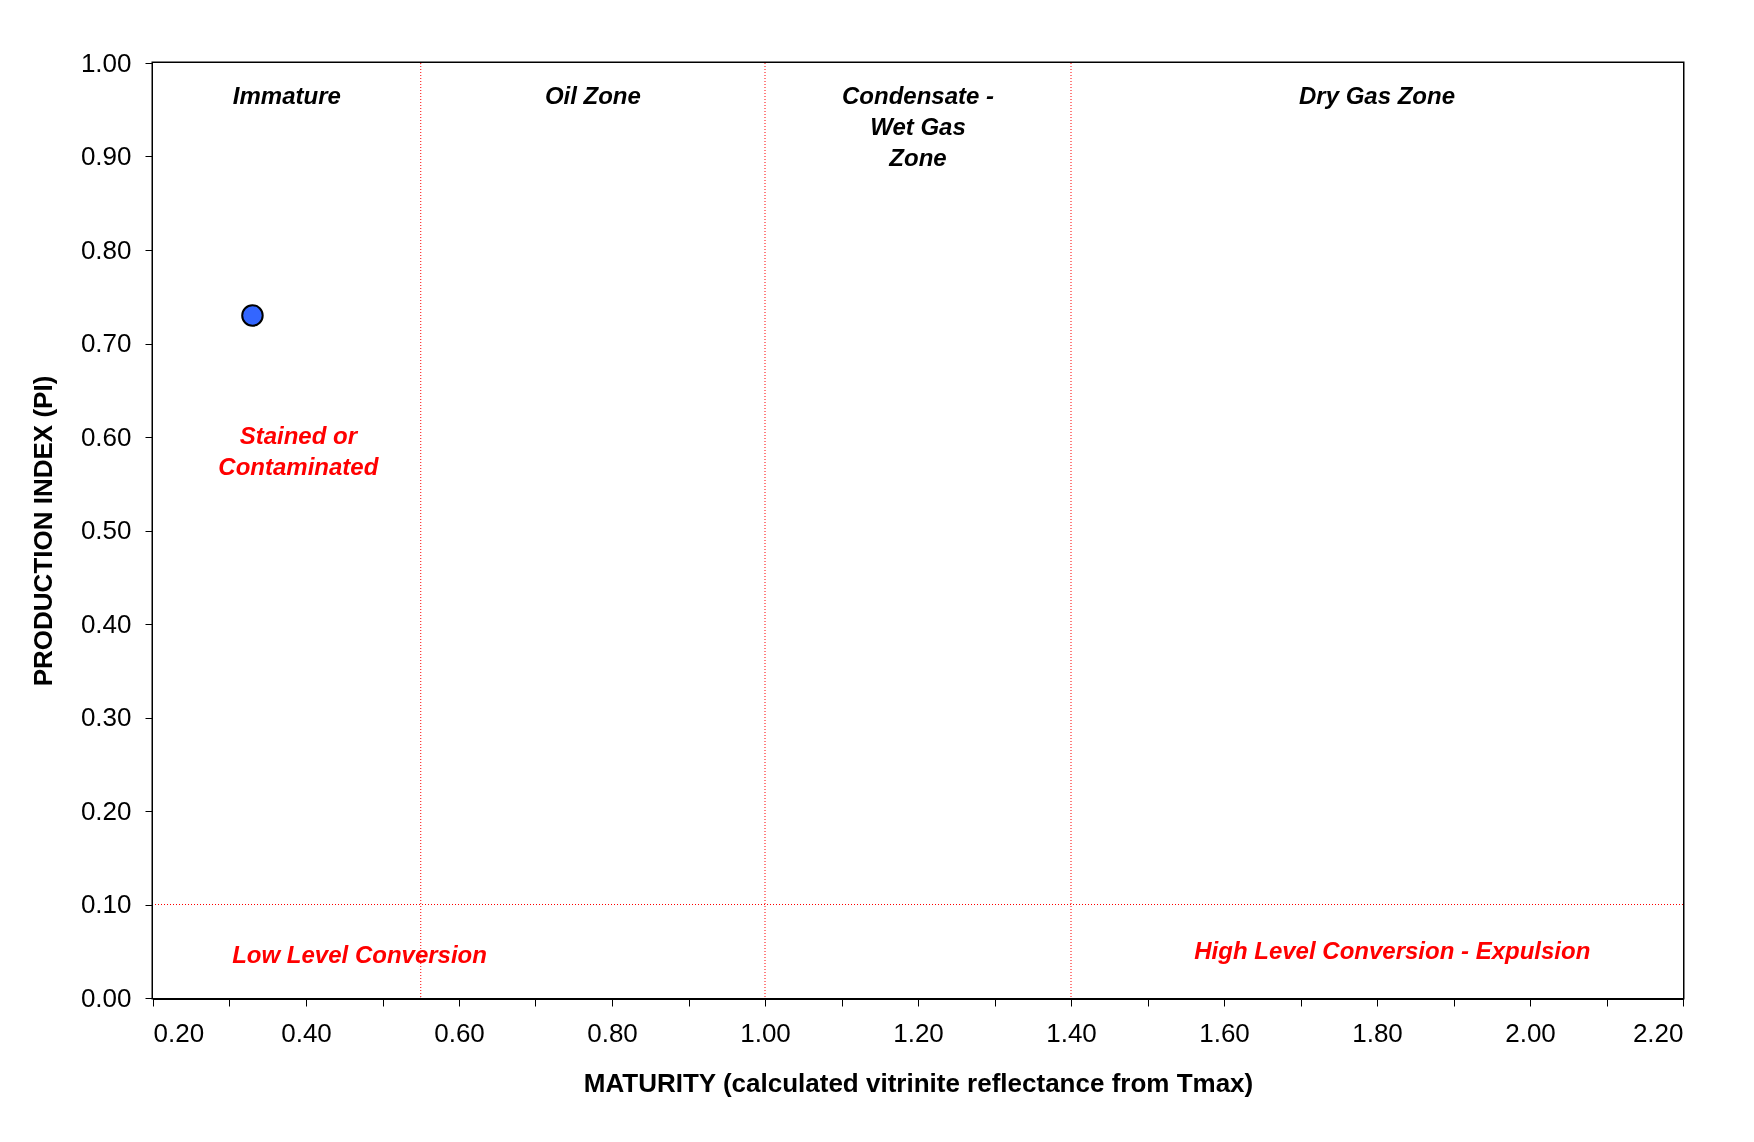 The height and width of the screenshot is (1142, 1754). I want to click on y-tick-label: 0.30, so click(106, 717).